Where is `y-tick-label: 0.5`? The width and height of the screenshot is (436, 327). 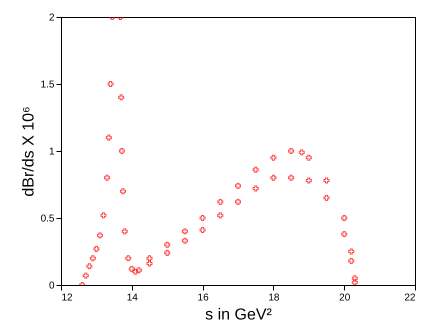
y-tick-label: 0.5 is located at coordinates (47, 219).